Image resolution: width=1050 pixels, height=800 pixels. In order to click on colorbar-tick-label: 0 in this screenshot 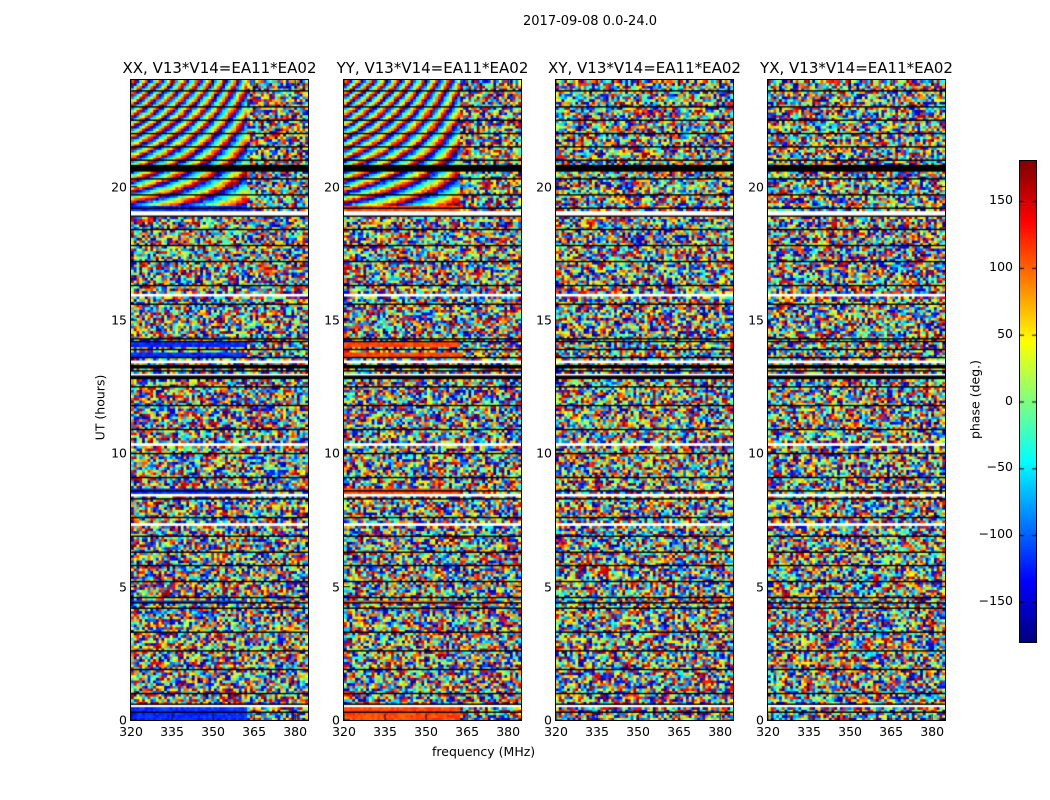, I will do `click(1009, 400)`.